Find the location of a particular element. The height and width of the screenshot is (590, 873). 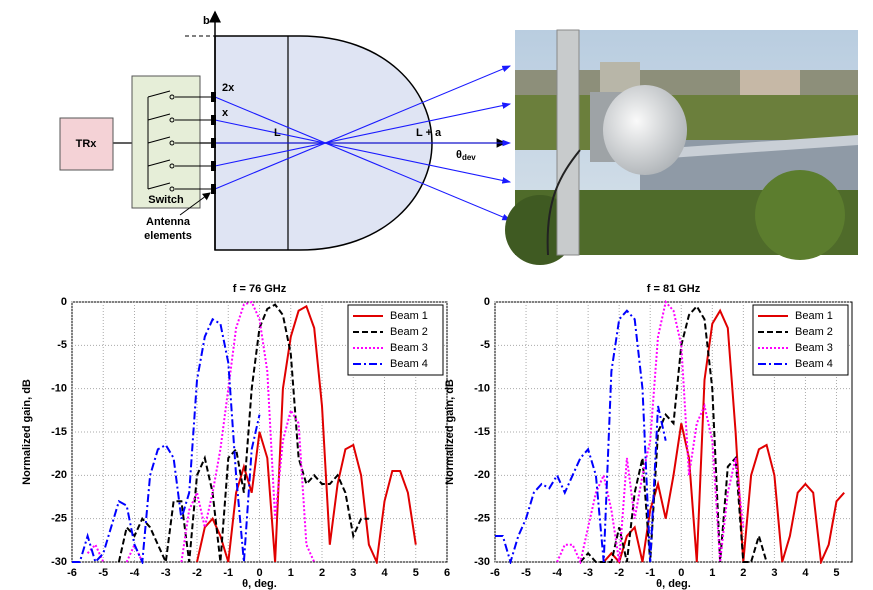

switch-box is located at coordinates (166, 142).